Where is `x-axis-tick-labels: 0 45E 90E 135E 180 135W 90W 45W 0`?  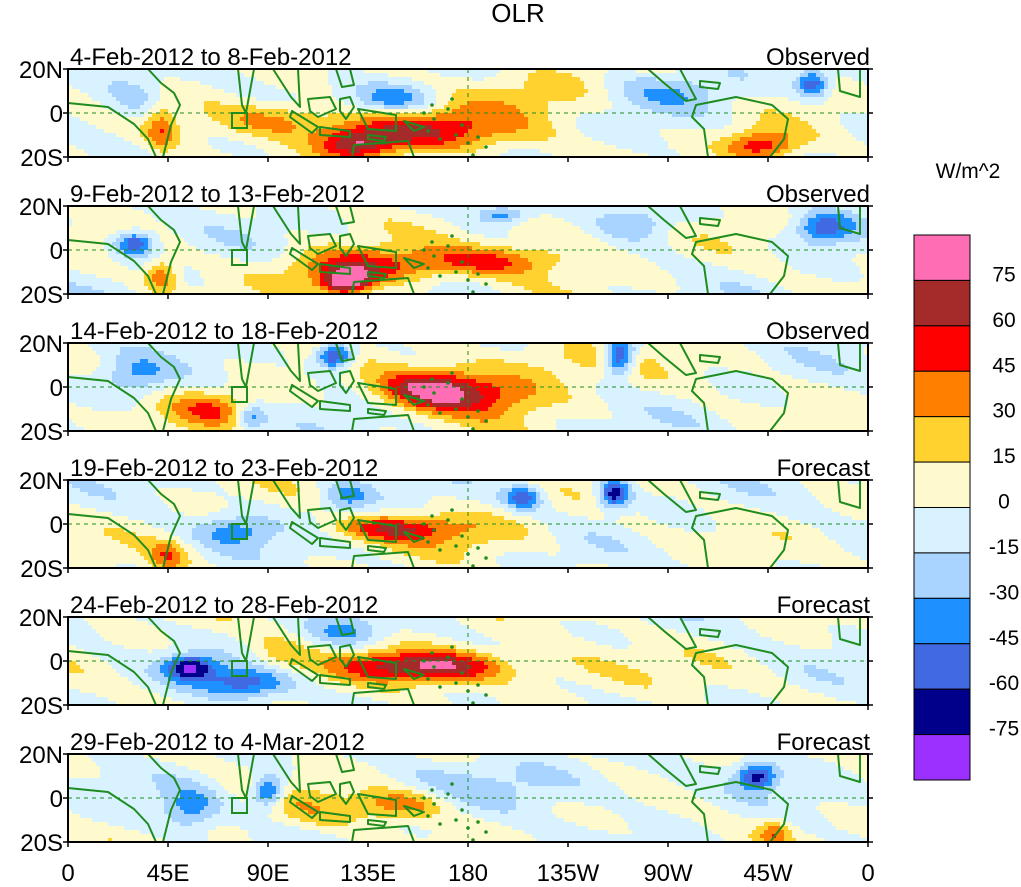 x-axis-tick-labels: 0 45E 90E 135E 180 135W 90W 45W 0 is located at coordinates (467, 873).